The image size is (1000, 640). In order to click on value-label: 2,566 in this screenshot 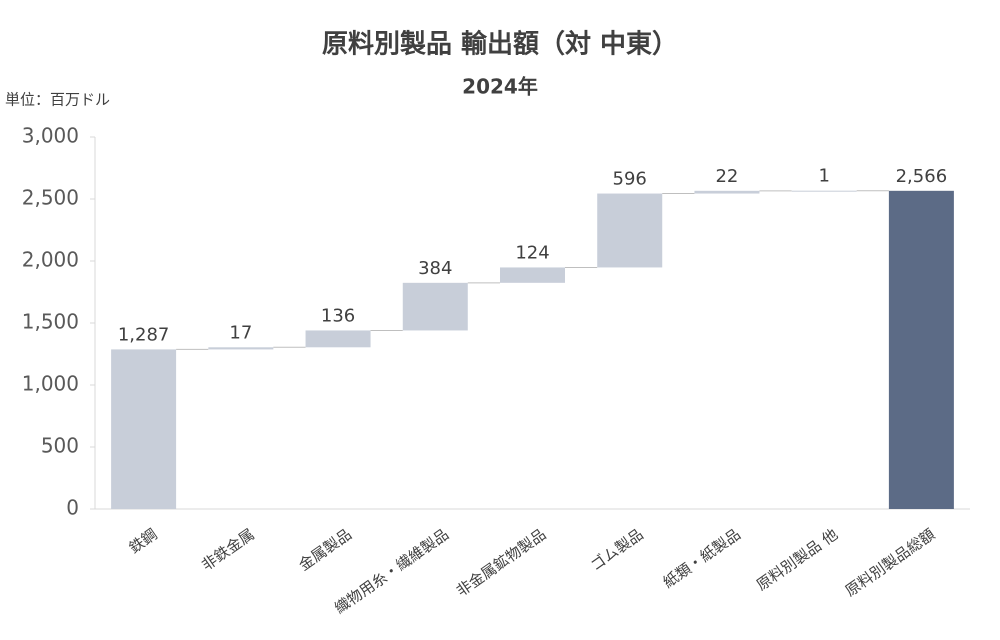, I will do `click(922, 176)`.